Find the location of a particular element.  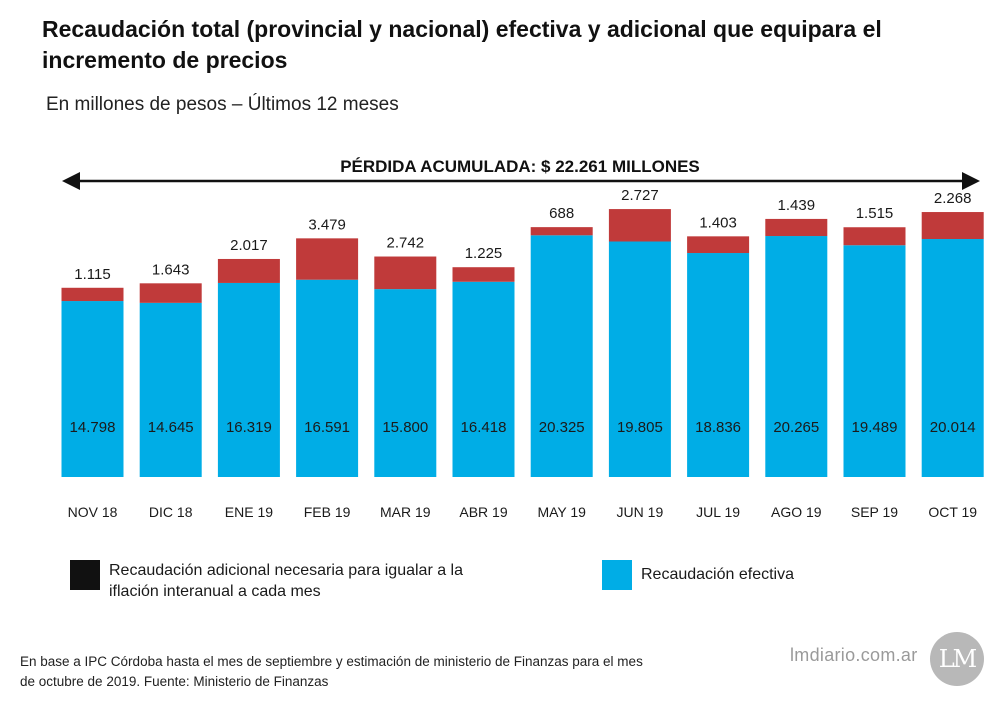

data-label-efectiva: 20.325 is located at coordinates (562, 427).